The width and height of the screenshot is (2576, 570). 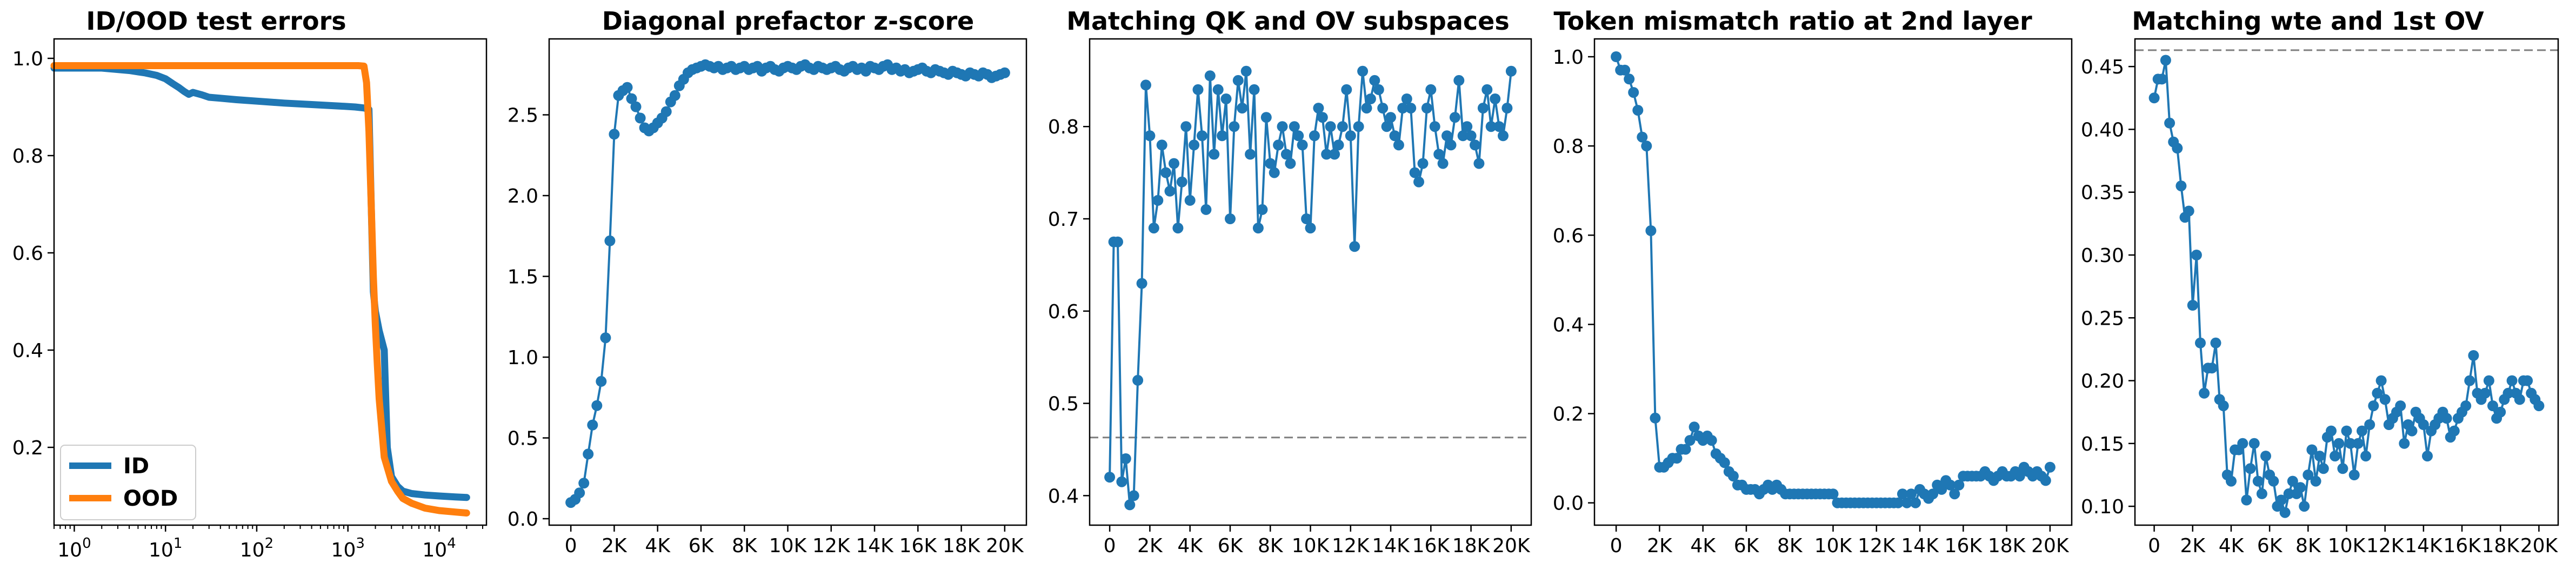 I want to click on x-tick-label: 10⁰, so click(x=74, y=548).